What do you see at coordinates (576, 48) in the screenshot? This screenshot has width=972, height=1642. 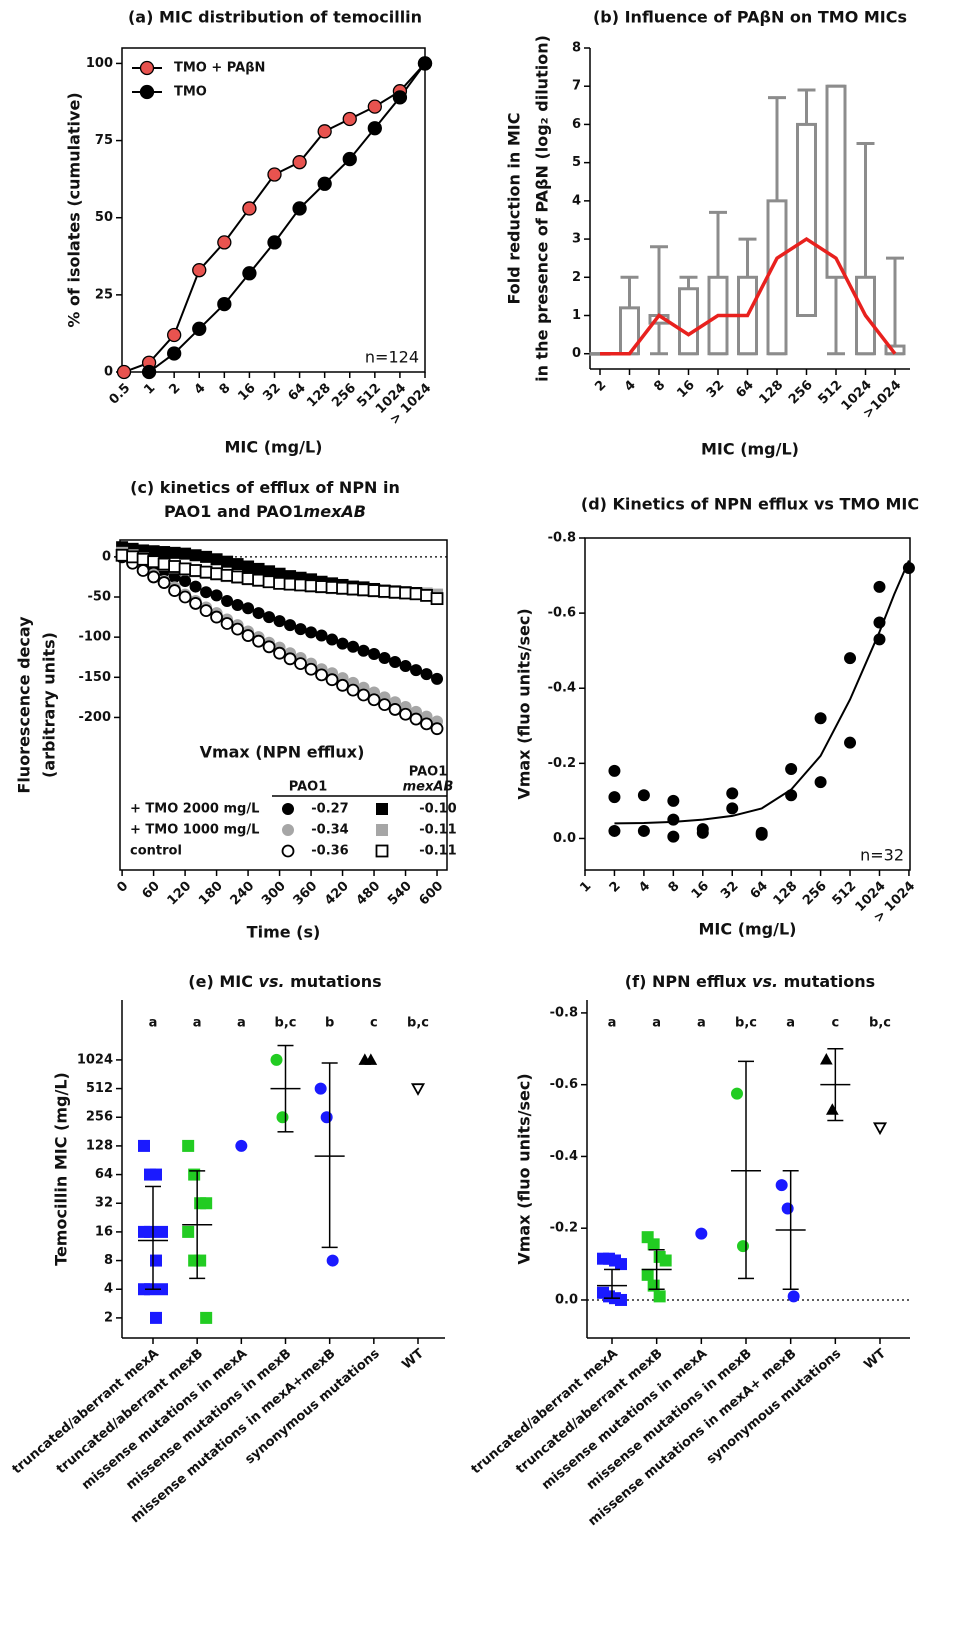 I see `y-tick-label: 8` at bounding box center [576, 48].